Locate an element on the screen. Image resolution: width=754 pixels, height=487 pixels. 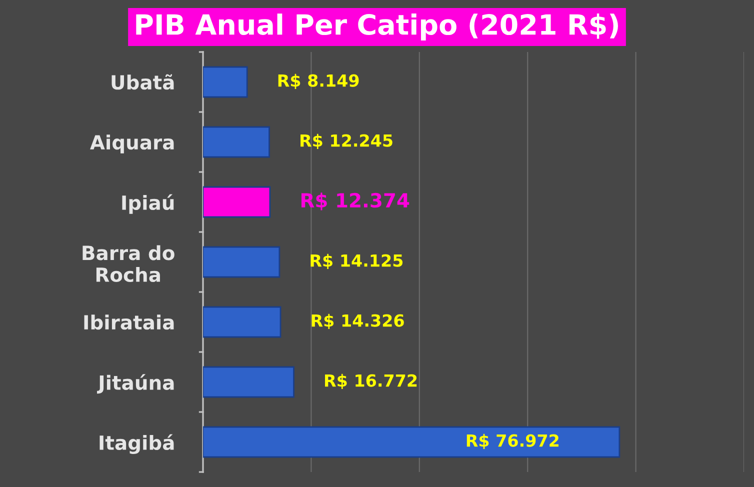
y-tick-label: Ibirataia is located at coordinates (129, 322).